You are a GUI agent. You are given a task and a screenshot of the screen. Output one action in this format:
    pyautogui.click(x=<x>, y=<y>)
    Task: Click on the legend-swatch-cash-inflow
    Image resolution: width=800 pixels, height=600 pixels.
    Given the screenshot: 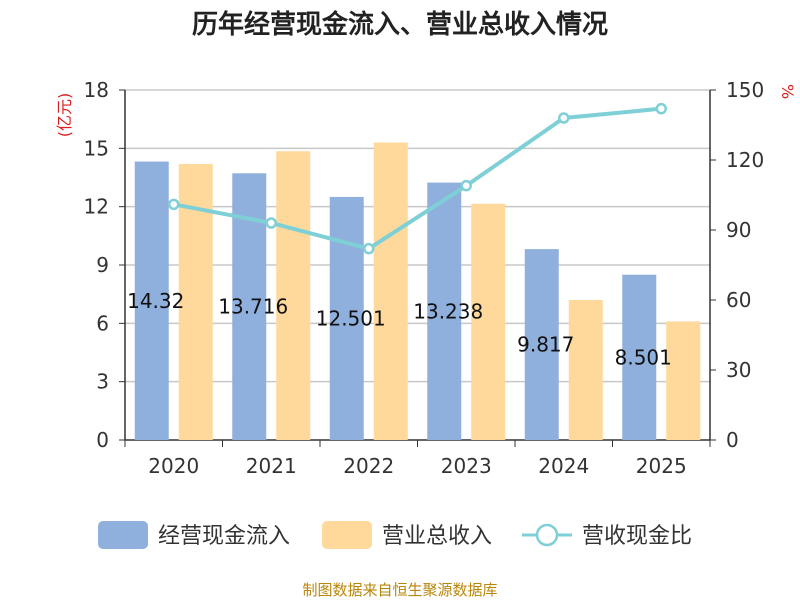 What is the action you would take?
    pyautogui.click(x=123, y=535)
    